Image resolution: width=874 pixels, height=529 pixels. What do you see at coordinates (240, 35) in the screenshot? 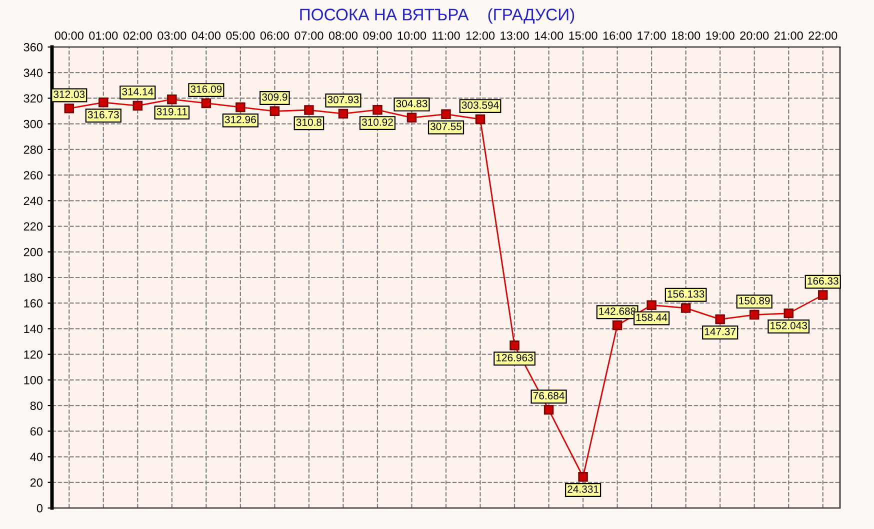
I see `x-tick-label: 05:00` at bounding box center [240, 35].